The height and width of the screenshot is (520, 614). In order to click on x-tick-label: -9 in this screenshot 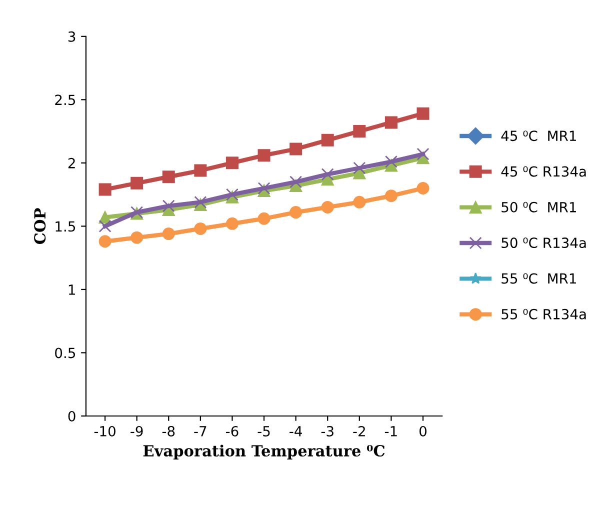, I will do `click(136, 431)`.